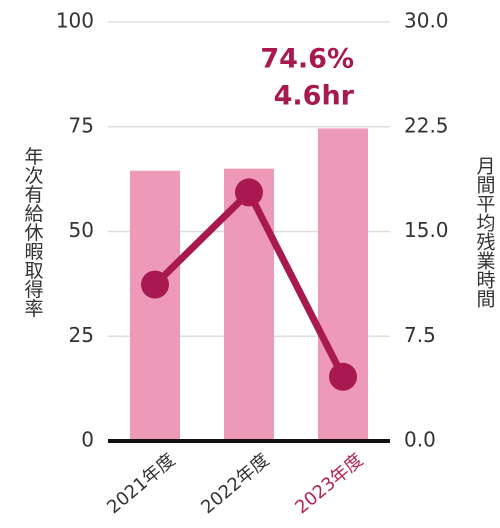 The width and height of the screenshot is (500, 528). What do you see at coordinates (81, 230) in the screenshot?
I see `y-tick-label: 50` at bounding box center [81, 230].